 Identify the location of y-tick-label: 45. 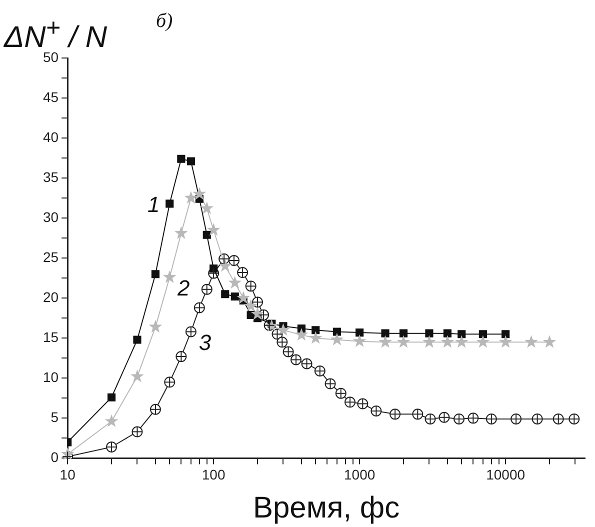
(50, 96).